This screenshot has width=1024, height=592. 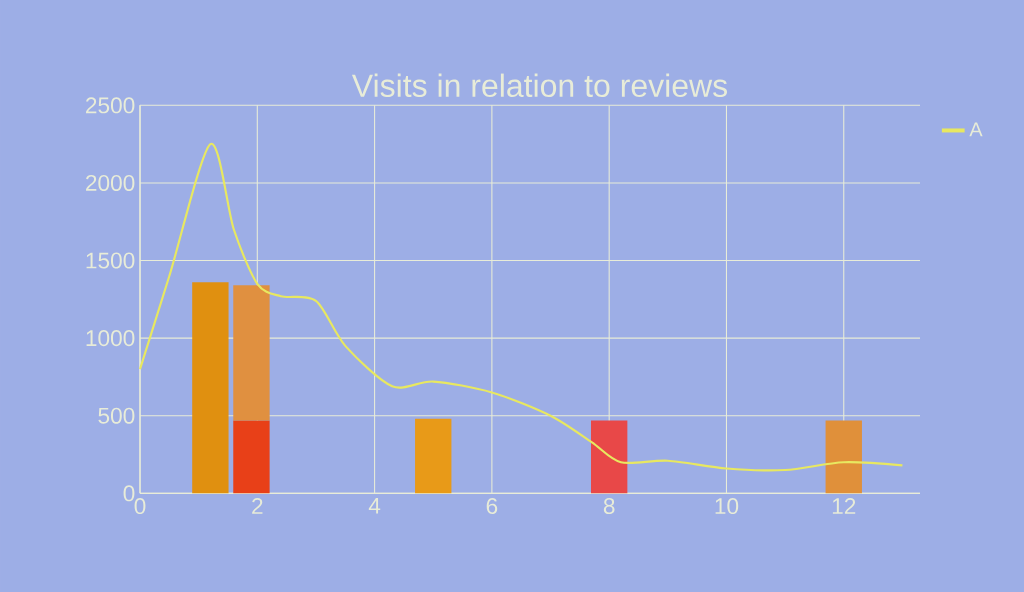 What do you see at coordinates (374, 506) in the screenshot?
I see `x-tick-label: 4` at bounding box center [374, 506].